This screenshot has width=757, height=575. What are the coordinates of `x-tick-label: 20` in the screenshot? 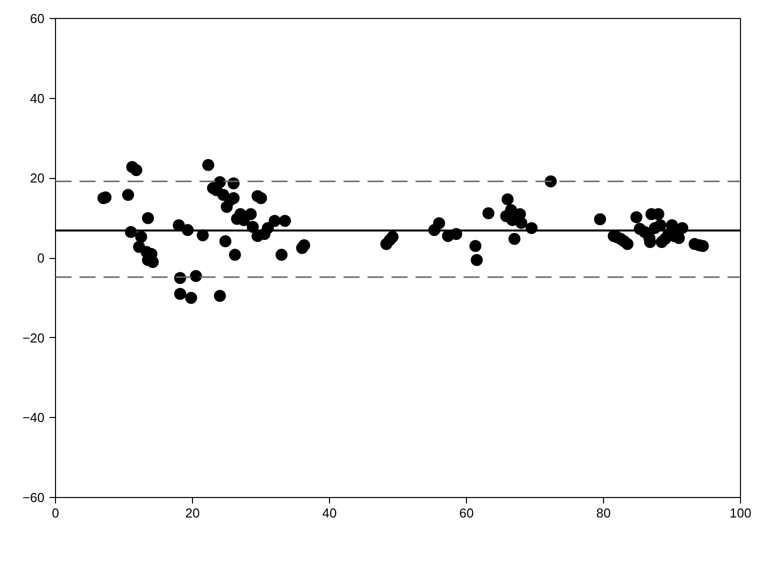 It's located at (192, 513).